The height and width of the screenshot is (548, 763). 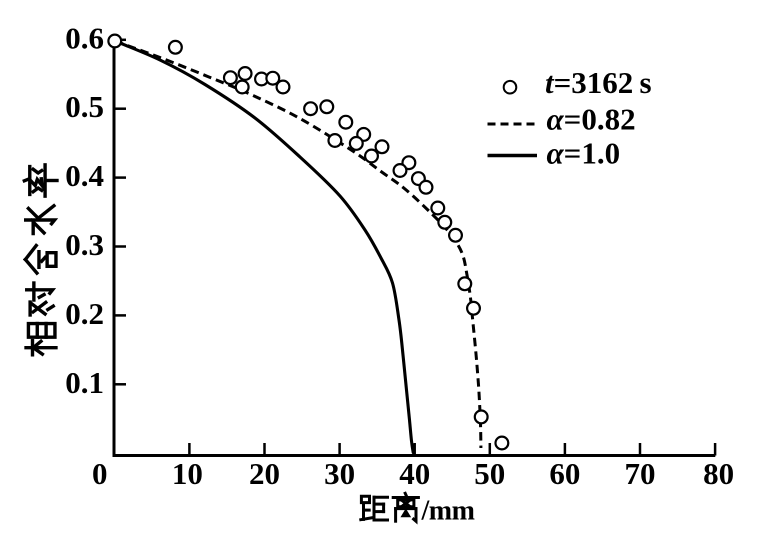 What do you see at coordinates (84, 313) in the screenshot?
I see `svg-text: 0.2` at bounding box center [84, 313].